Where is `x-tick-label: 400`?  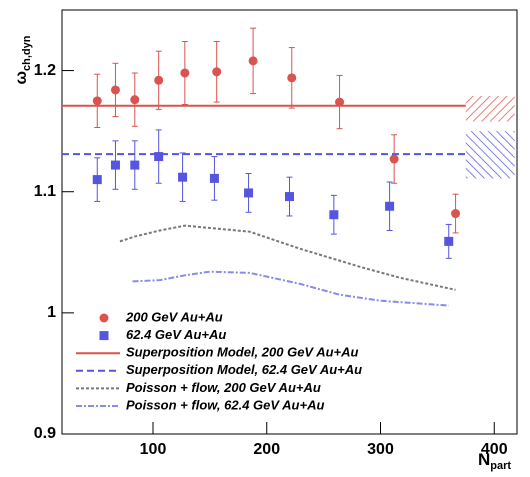
x-tick-label: 400 is located at coordinates (494, 449).